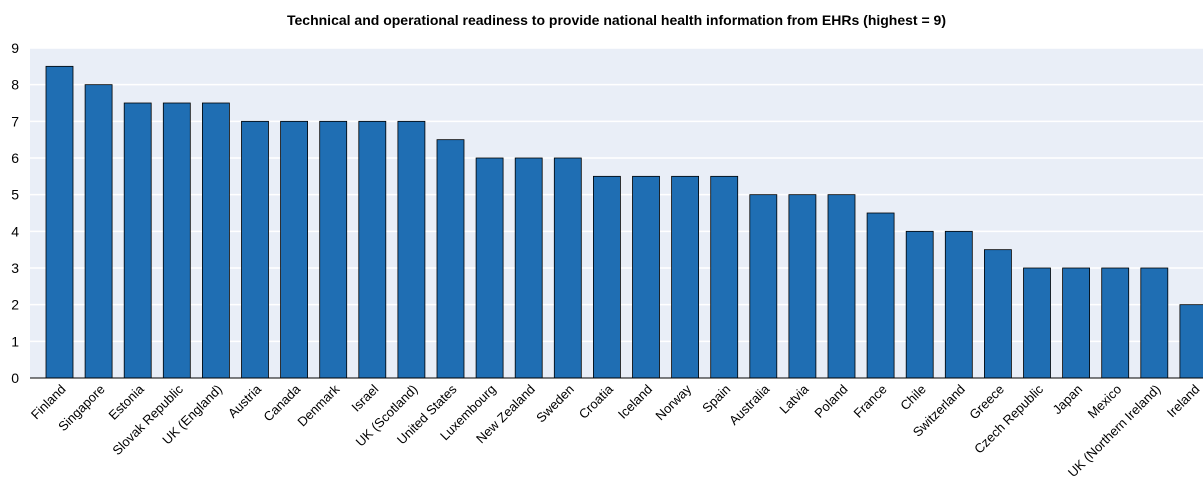  What do you see at coordinates (596, 401) in the screenshot?
I see `x-tick-label: Croatia` at bounding box center [596, 401].